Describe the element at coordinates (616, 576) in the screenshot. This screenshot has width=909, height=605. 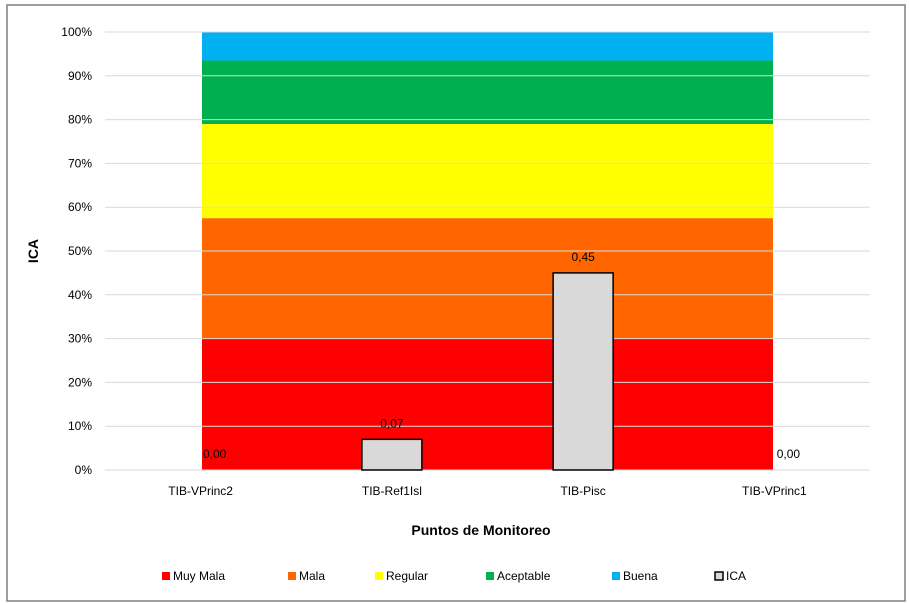
I see `legend-swatch-buena` at that location.